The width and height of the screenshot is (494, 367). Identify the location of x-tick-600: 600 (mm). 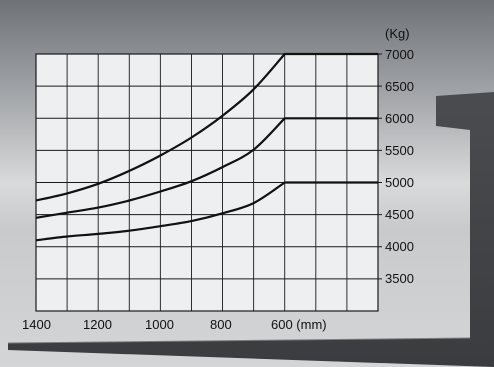
(299, 324).